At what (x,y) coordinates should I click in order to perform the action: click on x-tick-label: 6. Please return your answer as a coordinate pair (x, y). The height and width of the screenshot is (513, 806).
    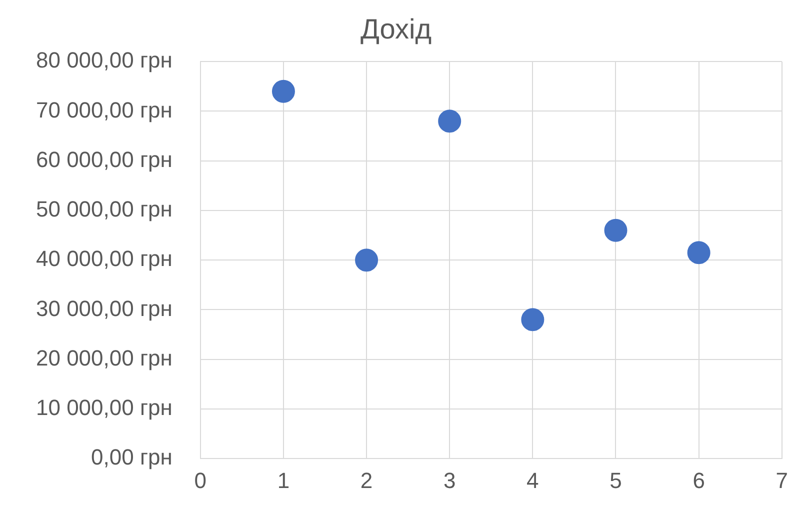
    Looking at the image, I should click on (698, 480).